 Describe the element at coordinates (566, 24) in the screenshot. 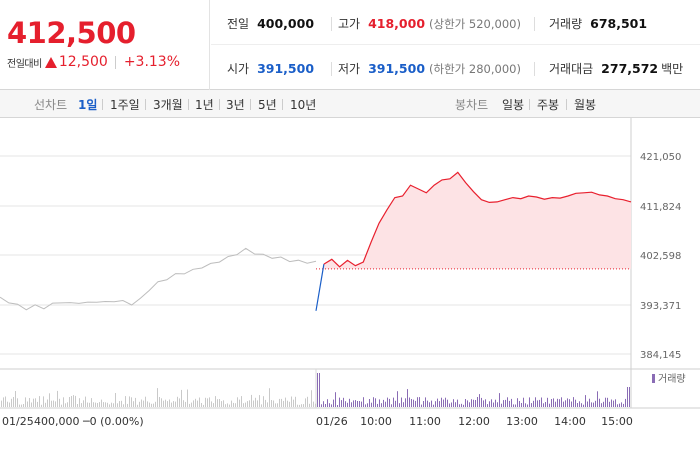

I see `stat-label: 거래량` at that location.